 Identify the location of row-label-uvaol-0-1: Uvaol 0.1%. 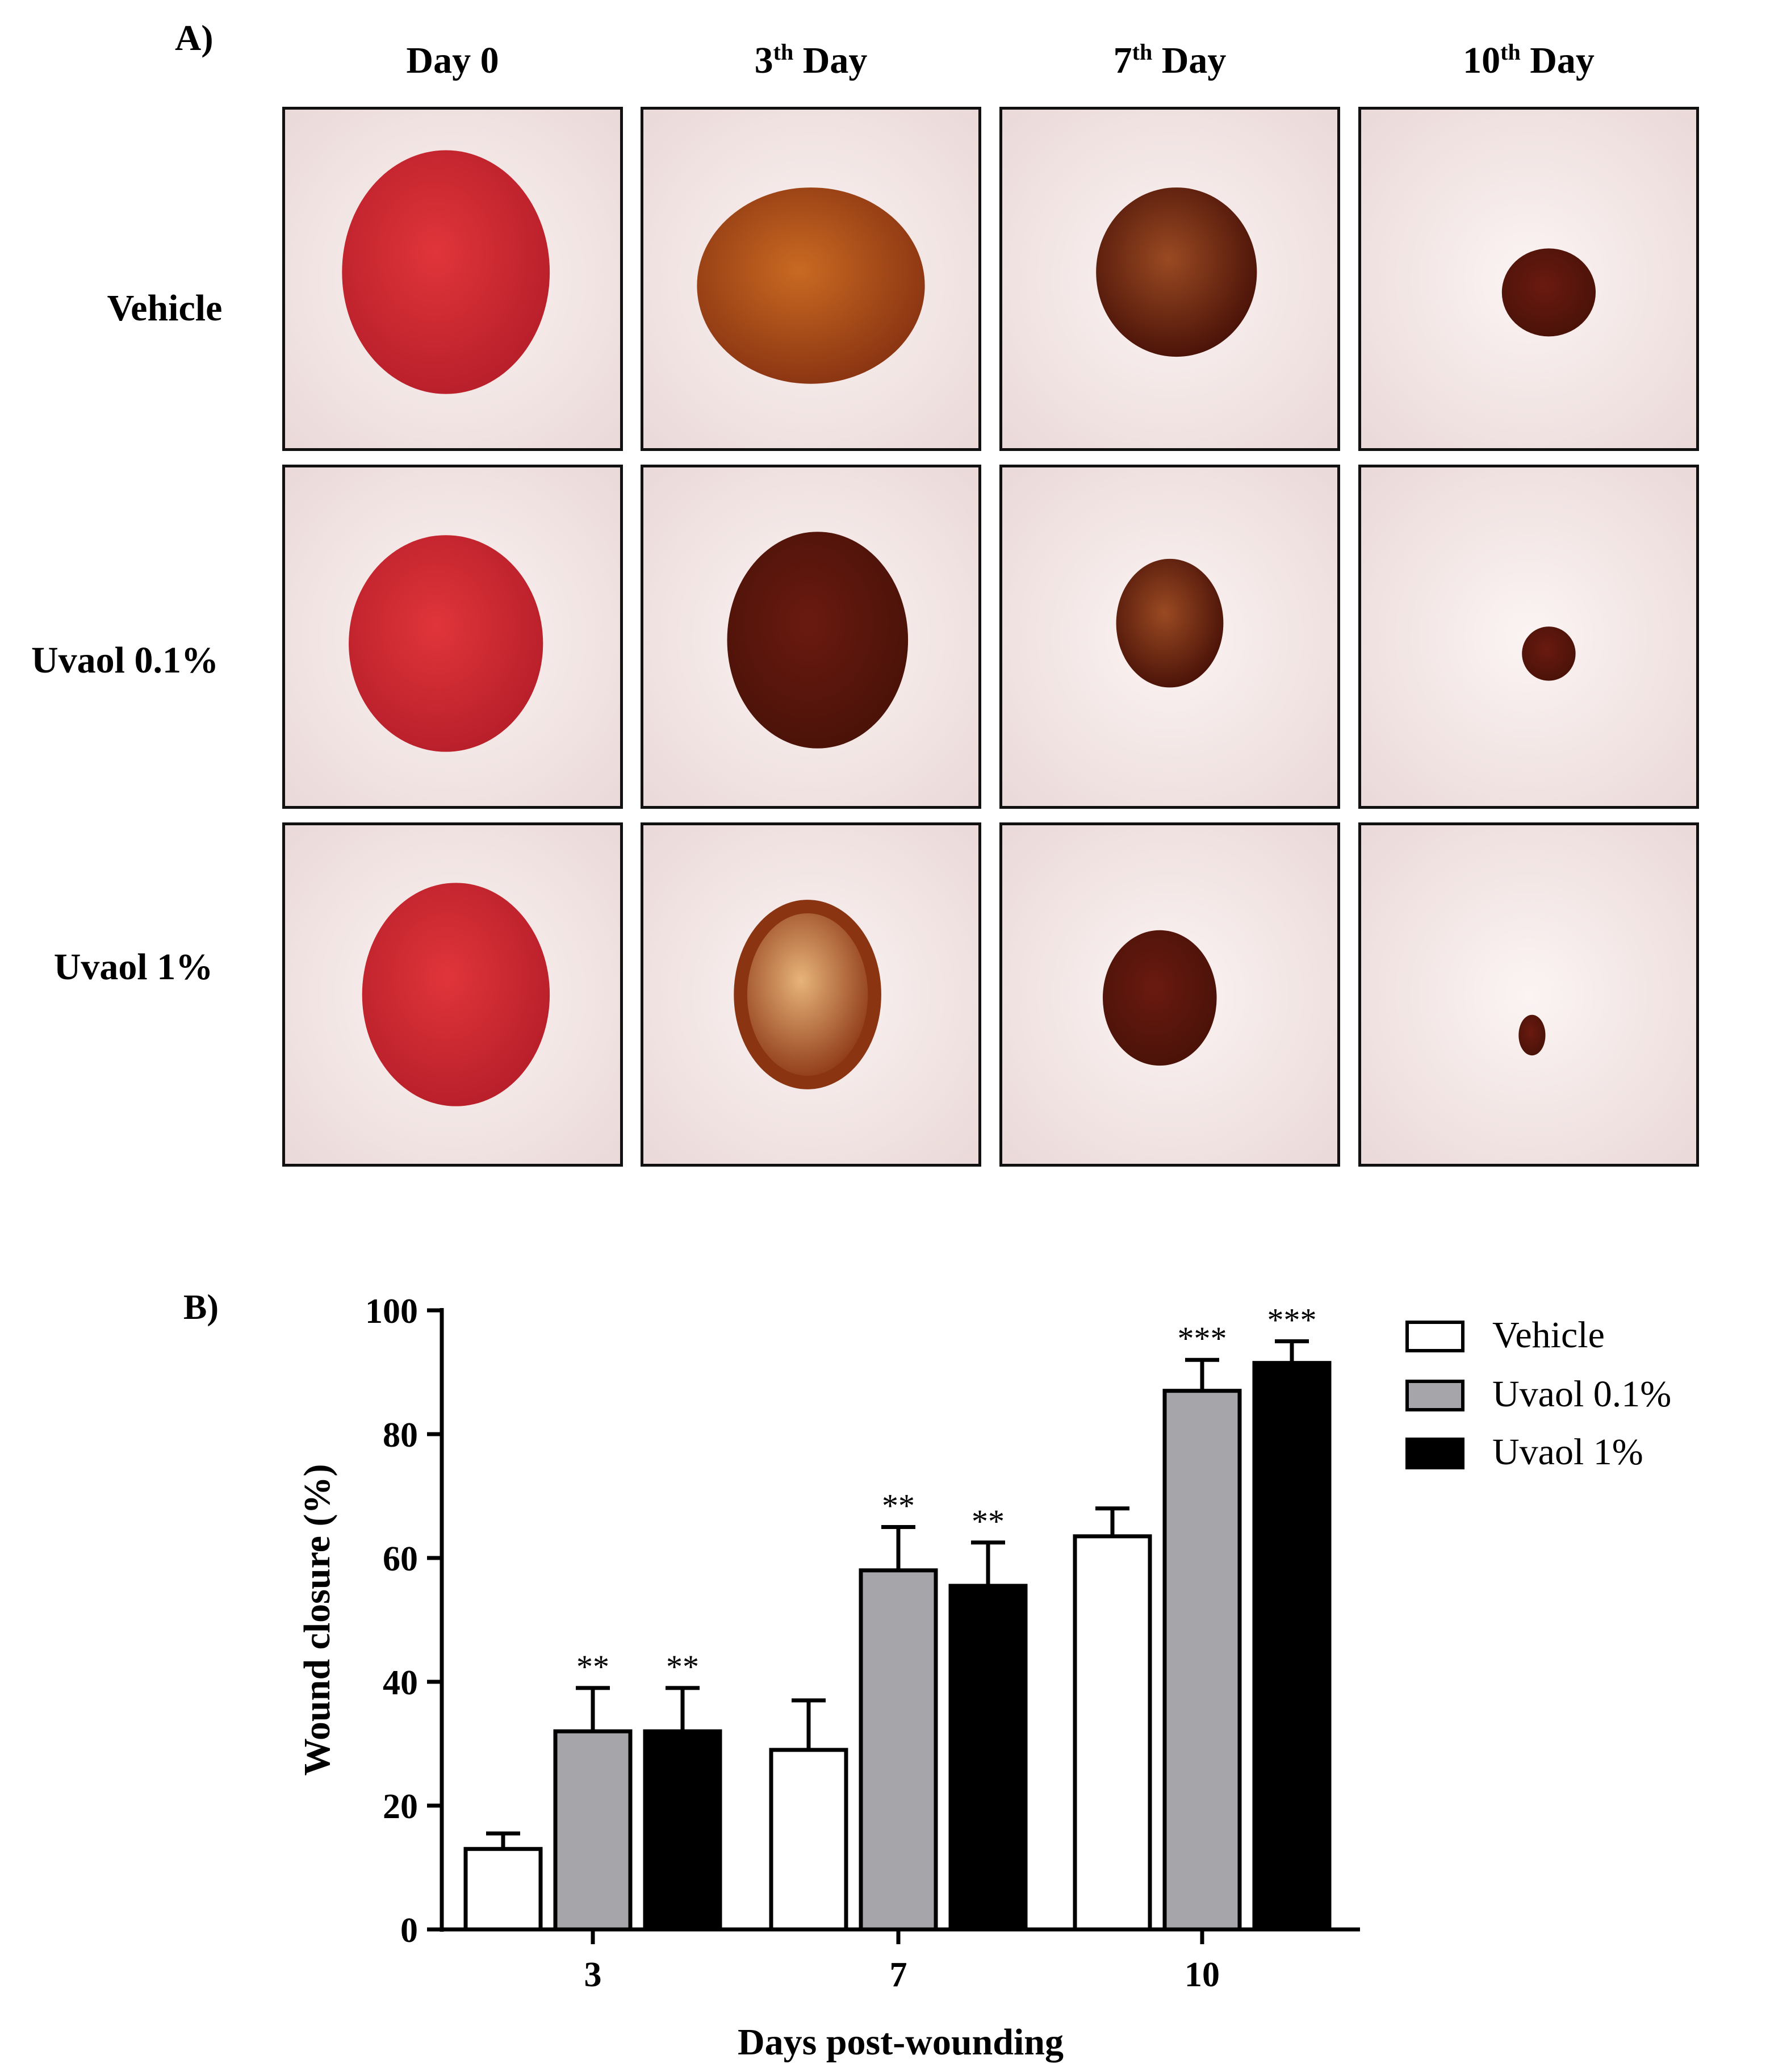
(125, 661).